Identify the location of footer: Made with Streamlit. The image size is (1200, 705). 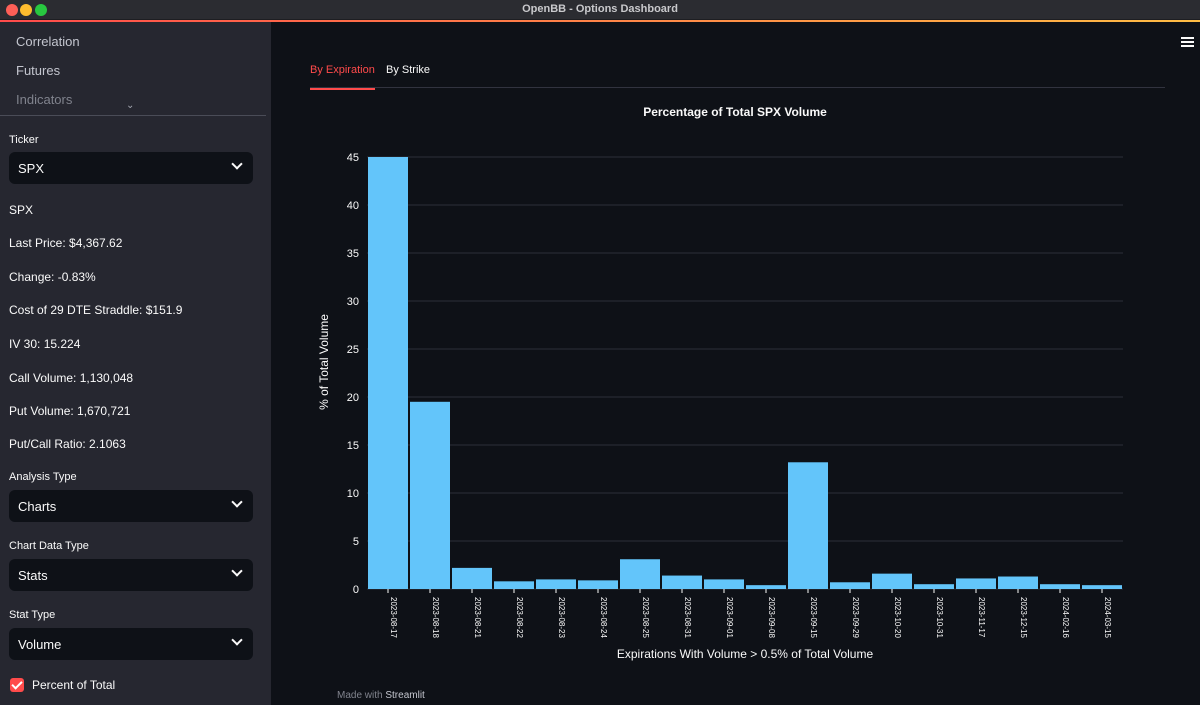
(381, 695).